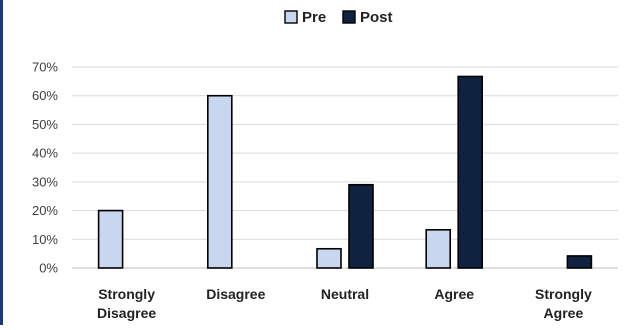 The width and height of the screenshot is (628, 330). Describe the element at coordinates (345, 294) in the screenshot. I see `x-tick-label: Neutral` at that location.